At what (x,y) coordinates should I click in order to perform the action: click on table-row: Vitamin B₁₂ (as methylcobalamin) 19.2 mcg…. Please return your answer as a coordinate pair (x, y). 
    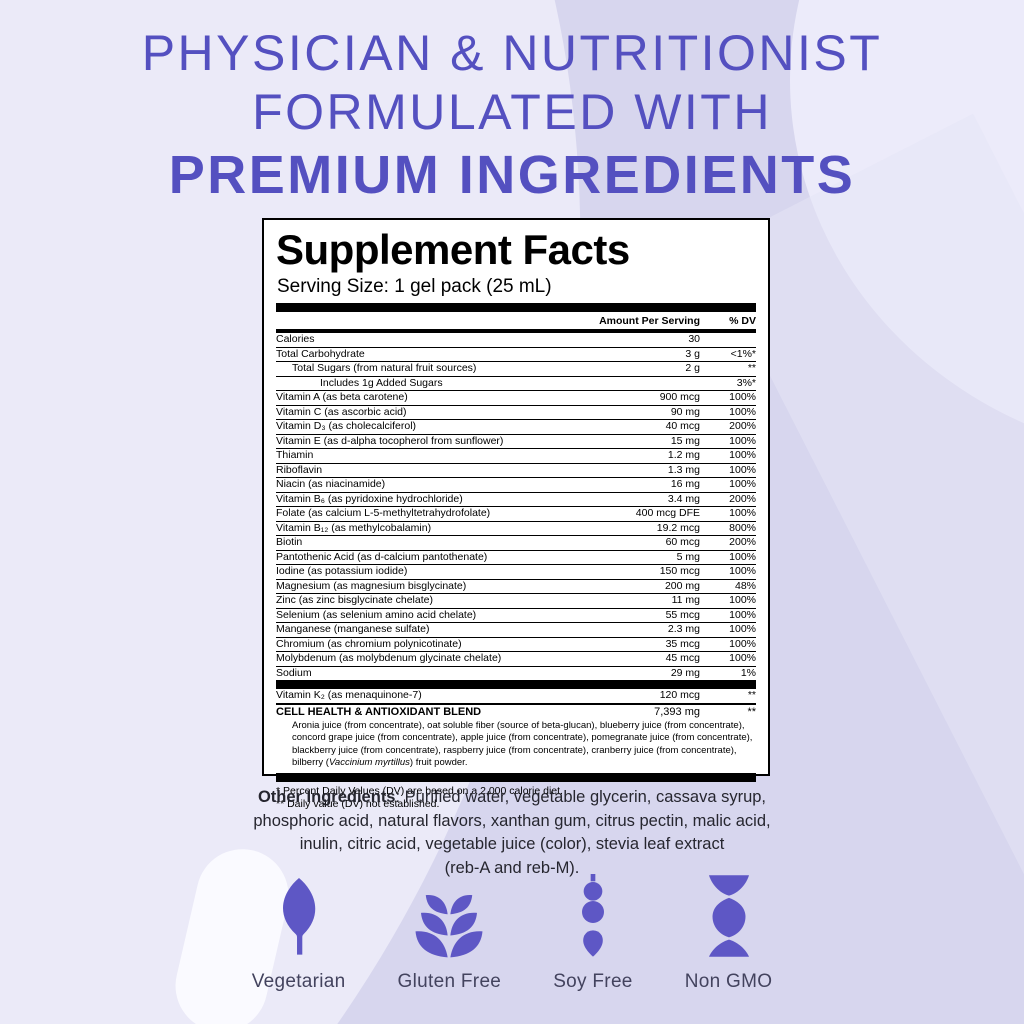
    Looking at the image, I should click on (516, 528).